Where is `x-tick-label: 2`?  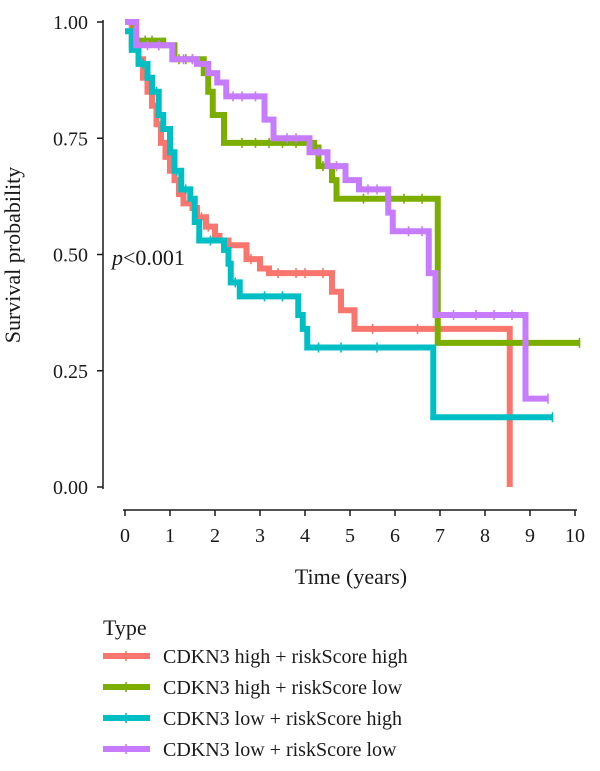 x-tick-label: 2 is located at coordinates (215, 536).